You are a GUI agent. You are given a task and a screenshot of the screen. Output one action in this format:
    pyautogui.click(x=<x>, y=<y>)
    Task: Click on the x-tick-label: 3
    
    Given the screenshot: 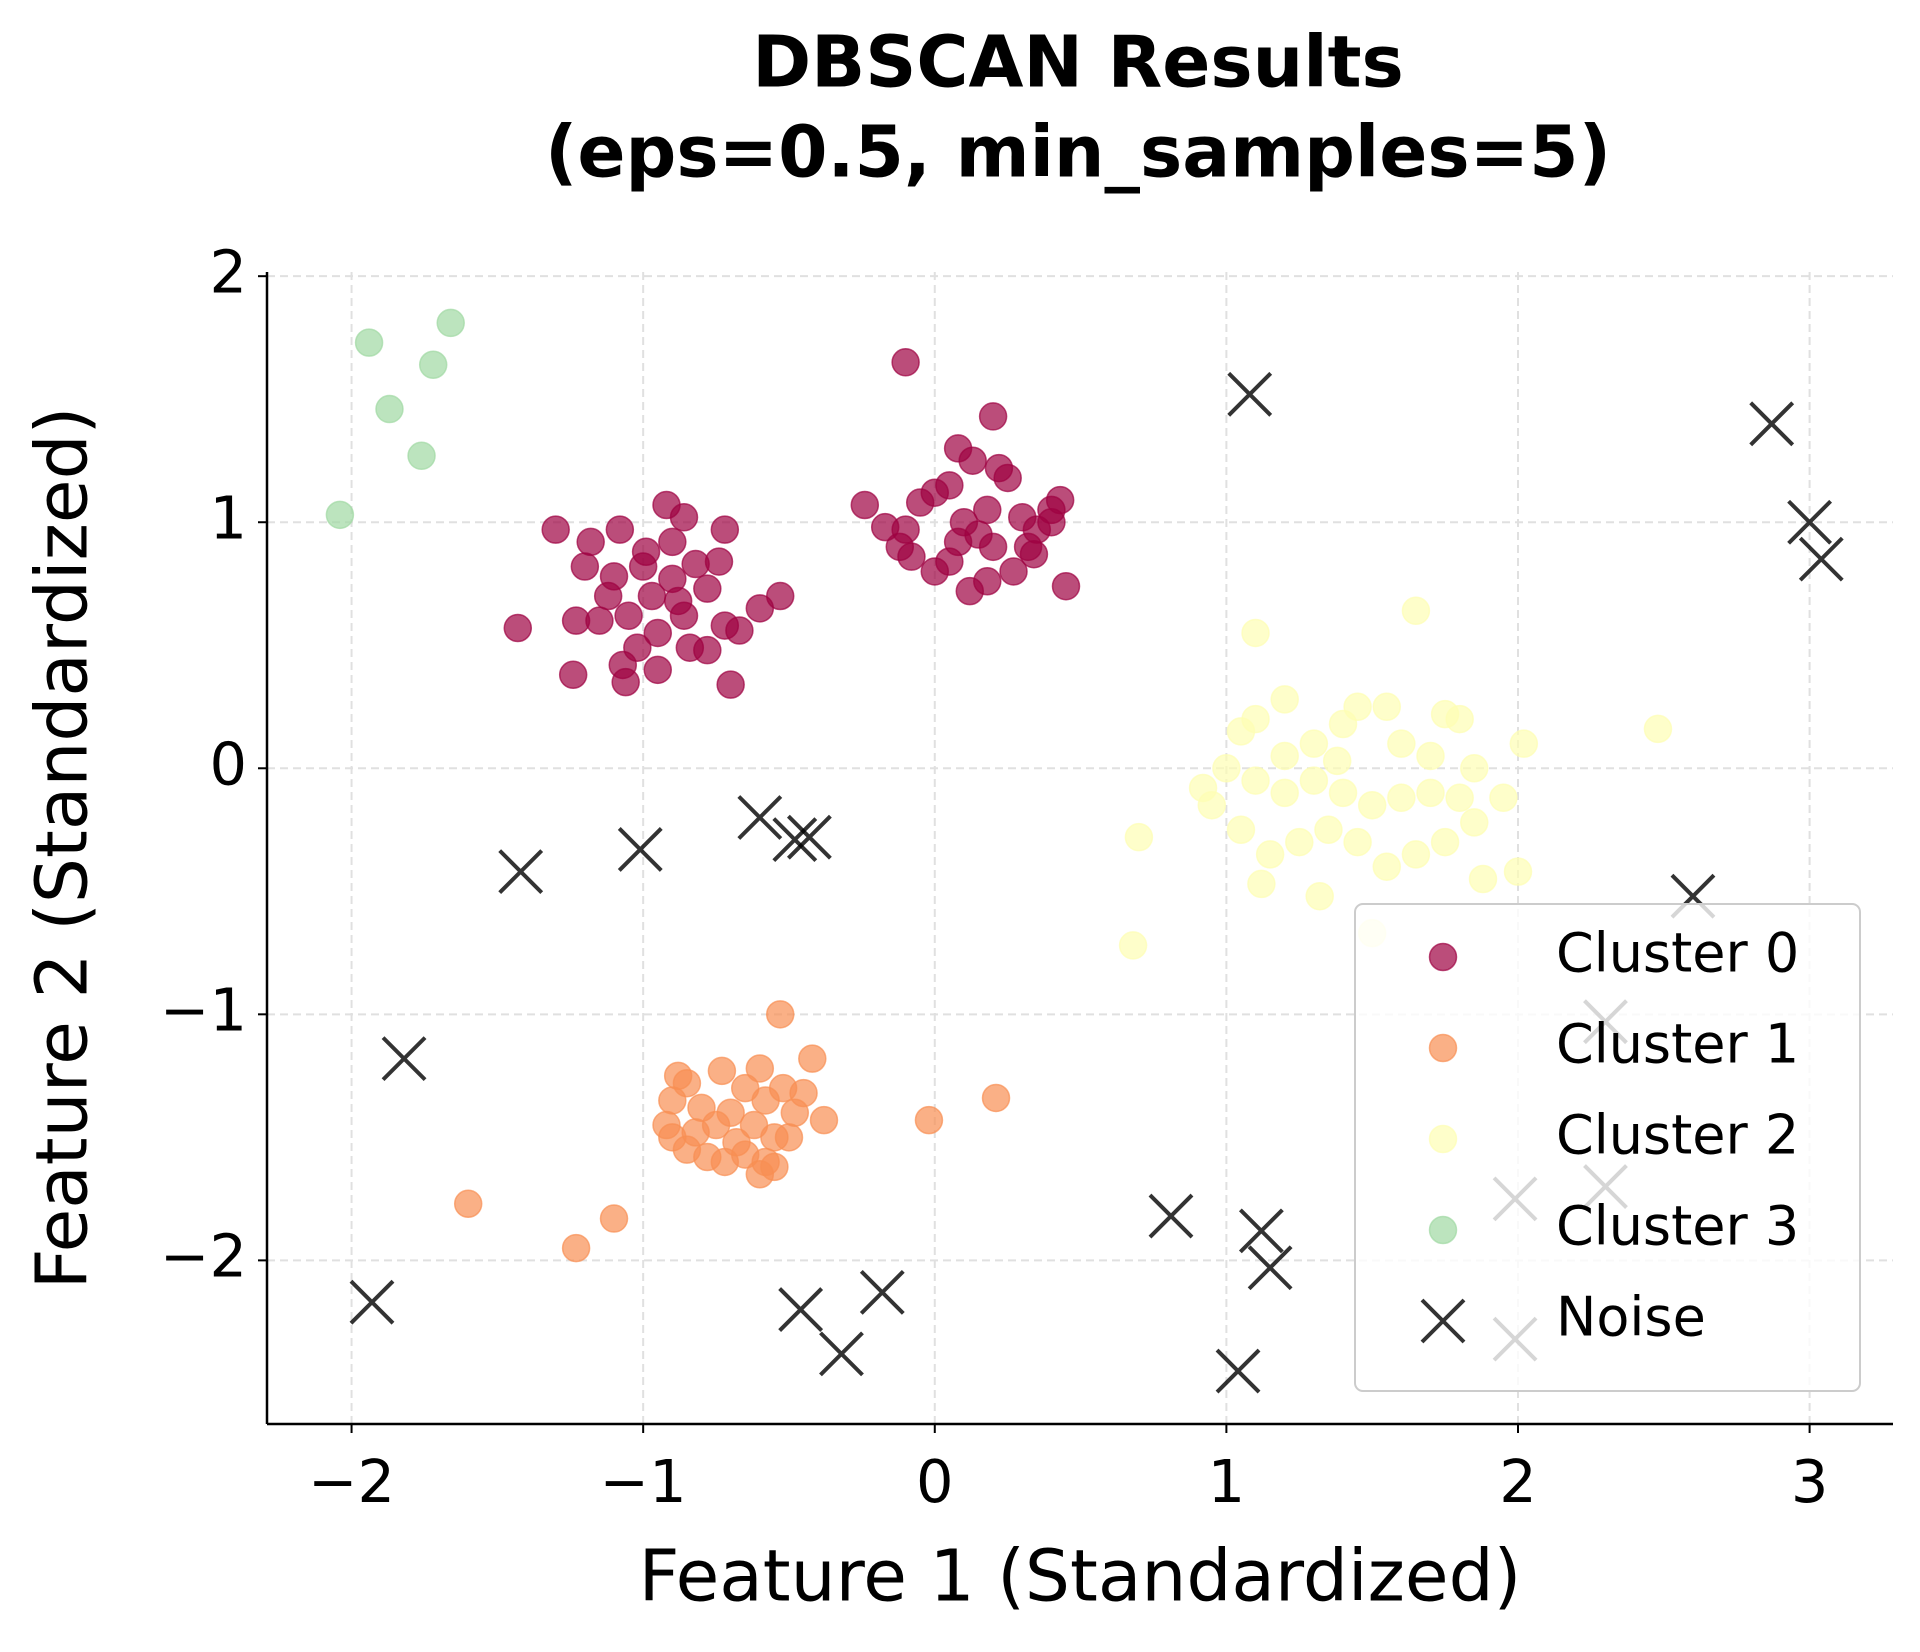 What is the action you would take?
    pyautogui.click(x=1810, y=1481)
    